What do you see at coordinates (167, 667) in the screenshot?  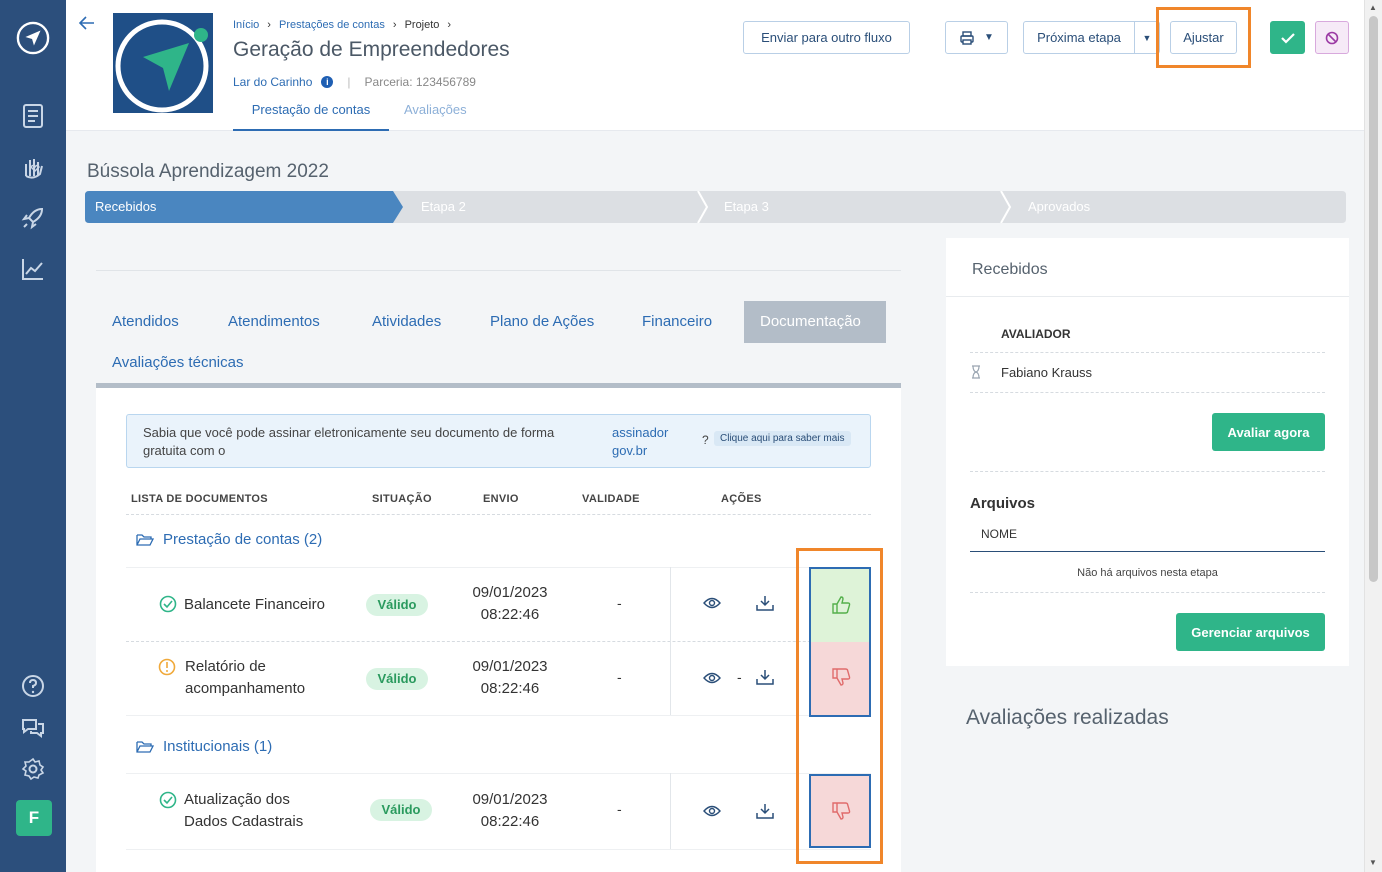 I see `warning-circle-icon` at bounding box center [167, 667].